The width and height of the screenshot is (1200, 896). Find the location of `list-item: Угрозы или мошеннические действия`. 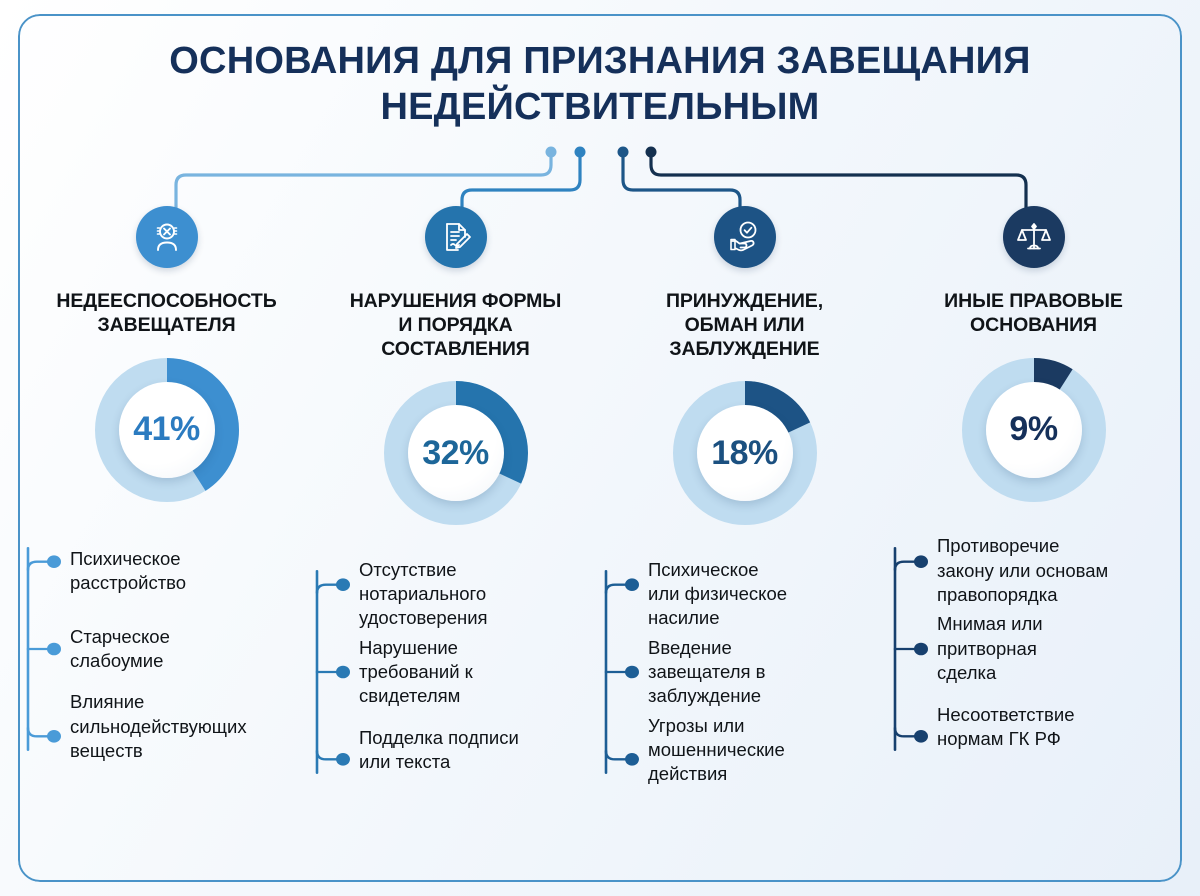

list-item: Угрозы или мошеннические действия is located at coordinates (765, 750).